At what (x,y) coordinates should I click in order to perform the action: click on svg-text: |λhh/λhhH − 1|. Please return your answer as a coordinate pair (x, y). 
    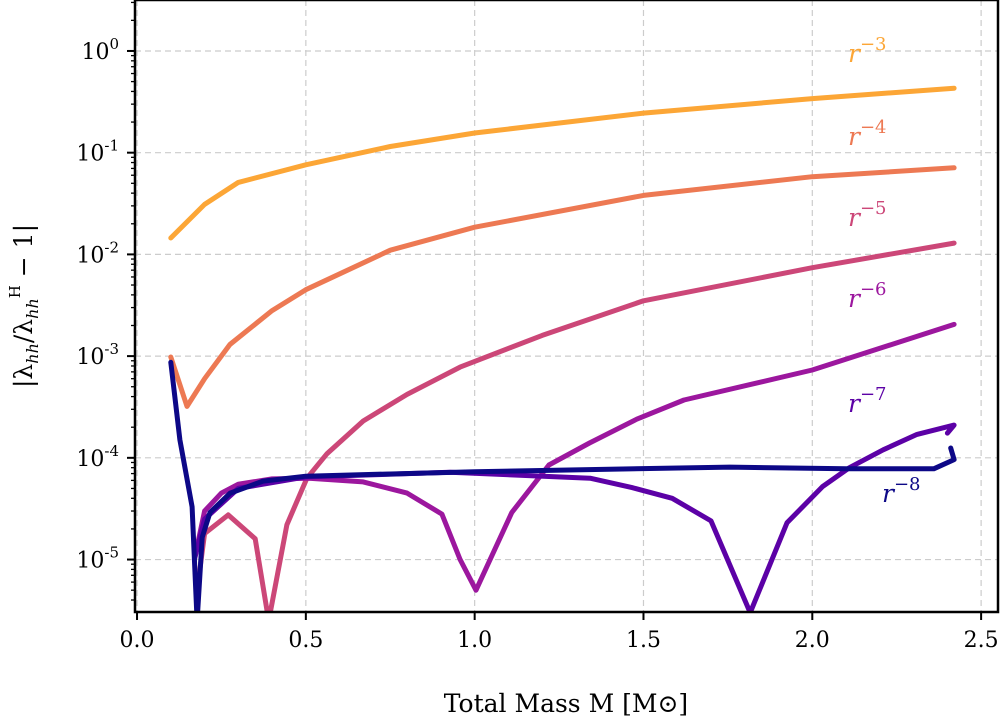
    Looking at the image, I should click on (24, 306).